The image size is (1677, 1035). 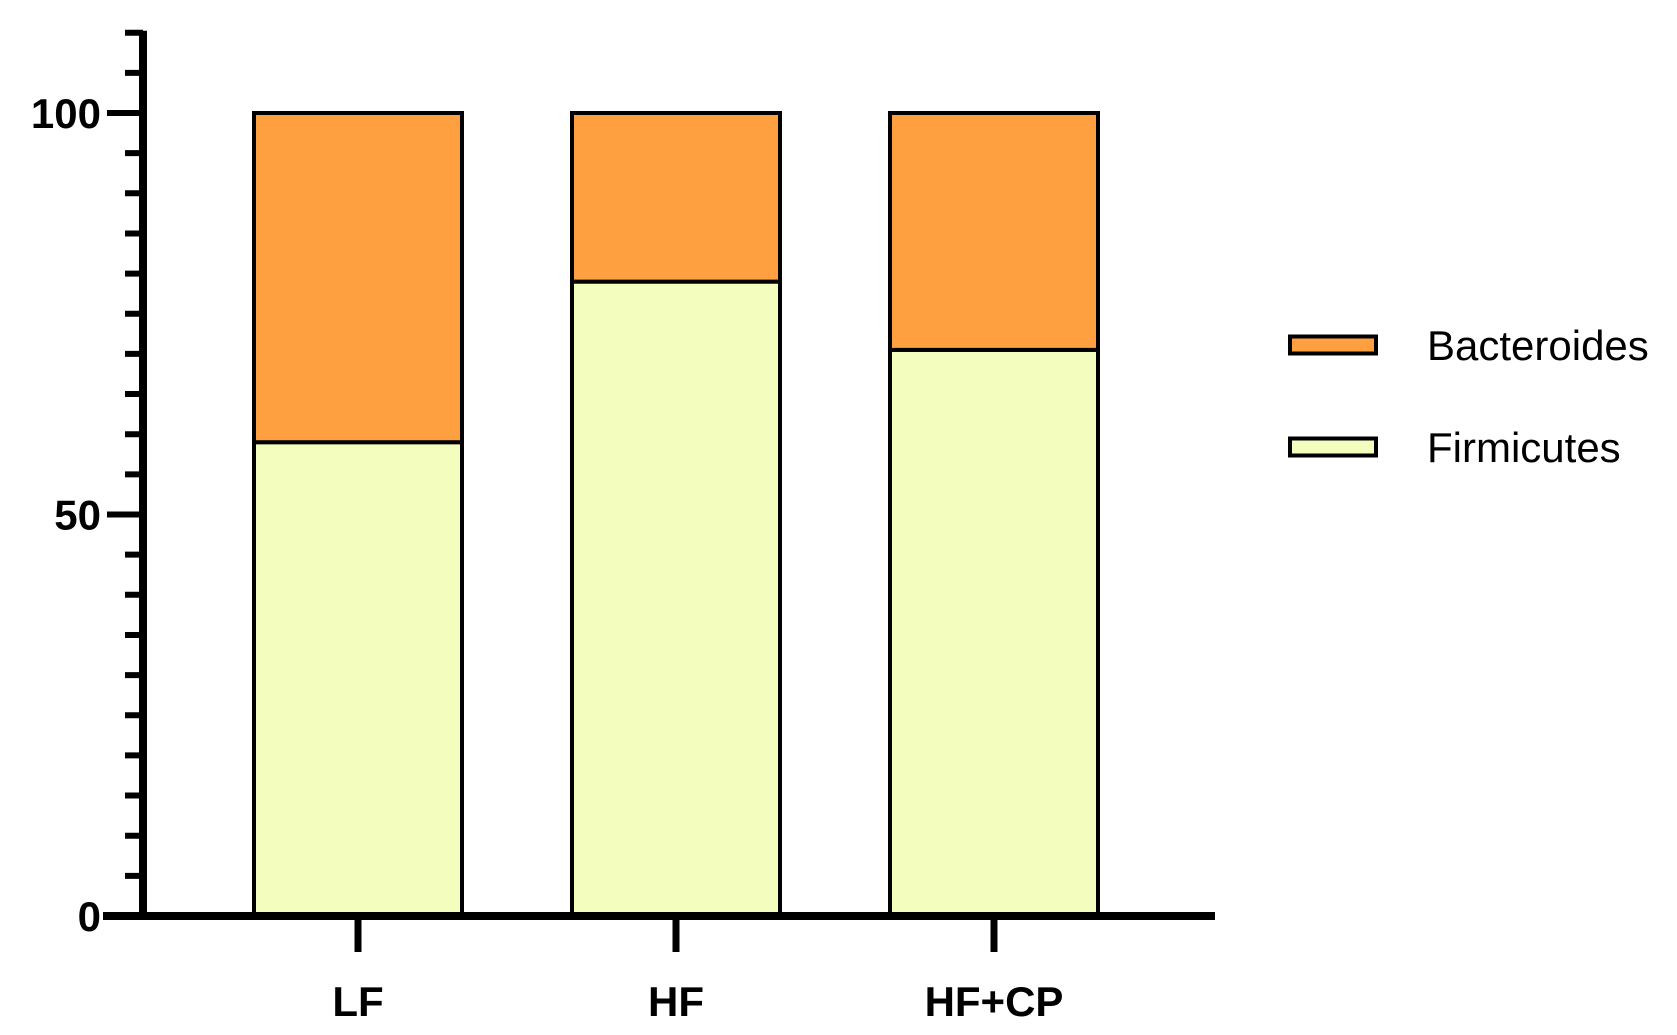 I want to click on legend-swatch-bacteroides, so click(x=1333, y=345).